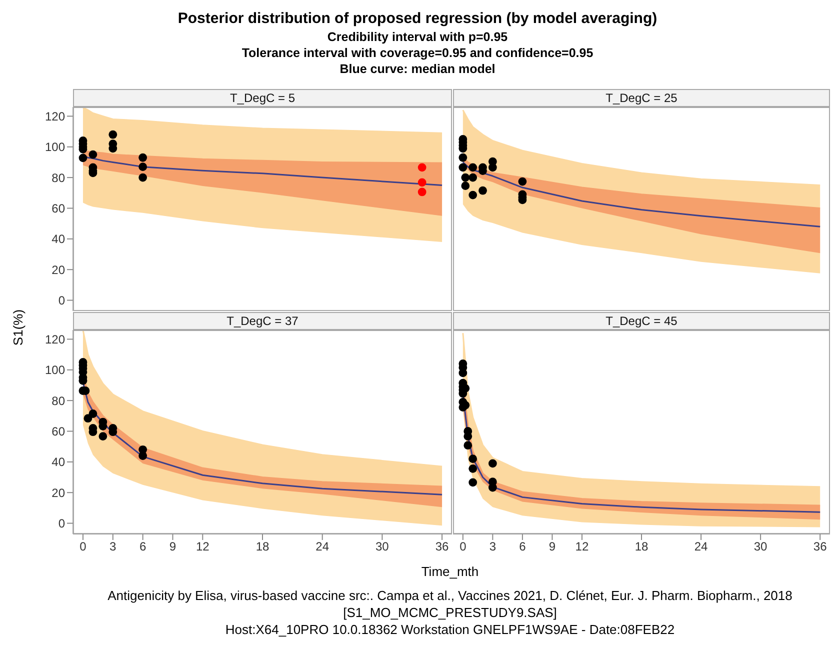 Image resolution: width=835 pixels, height=647 pixels. Describe the element at coordinates (417, 53) in the screenshot. I see `text: Credibility interval with p=0.95 Tolerance interval with coverage=0.95 and confidence=0.95 Blue curve: median model` at that location.